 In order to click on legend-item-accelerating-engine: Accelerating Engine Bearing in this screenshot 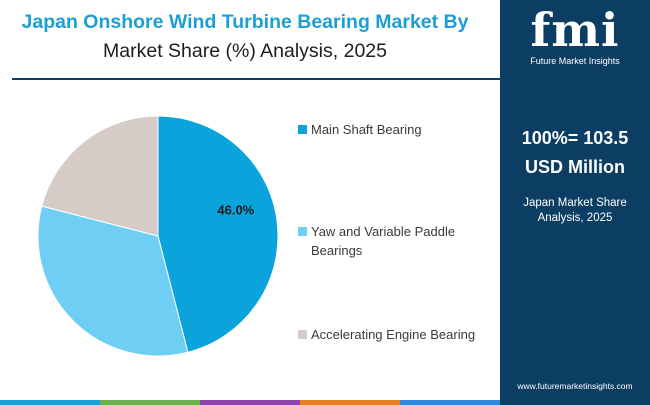, I will do `click(398, 334)`.